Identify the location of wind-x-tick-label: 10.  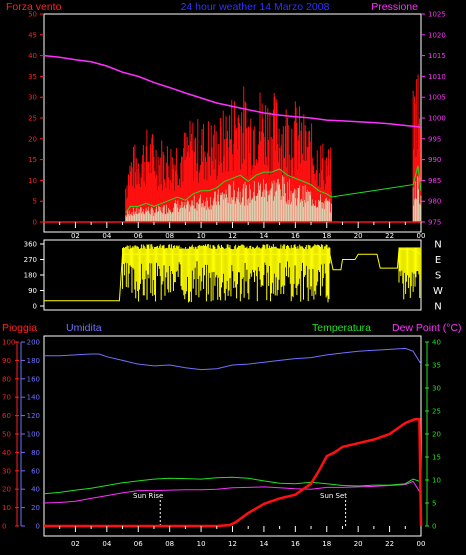
(201, 236).